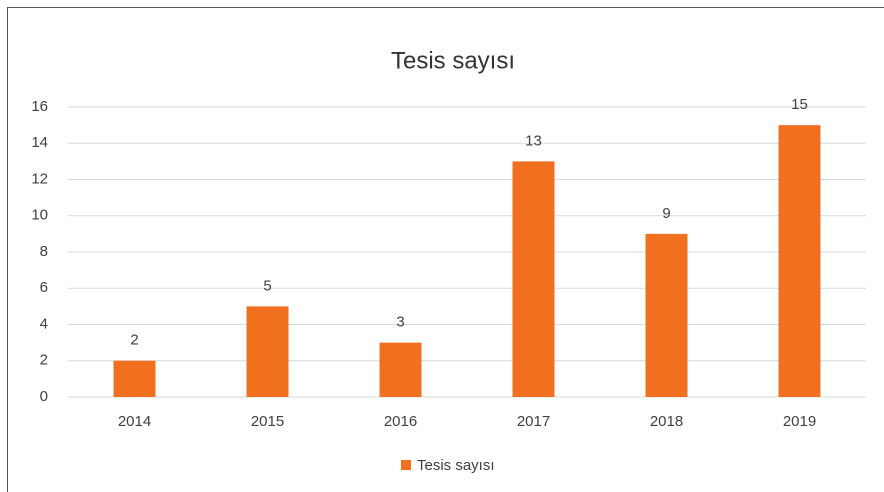  I want to click on y-tick-label: 10, so click(39, 215).